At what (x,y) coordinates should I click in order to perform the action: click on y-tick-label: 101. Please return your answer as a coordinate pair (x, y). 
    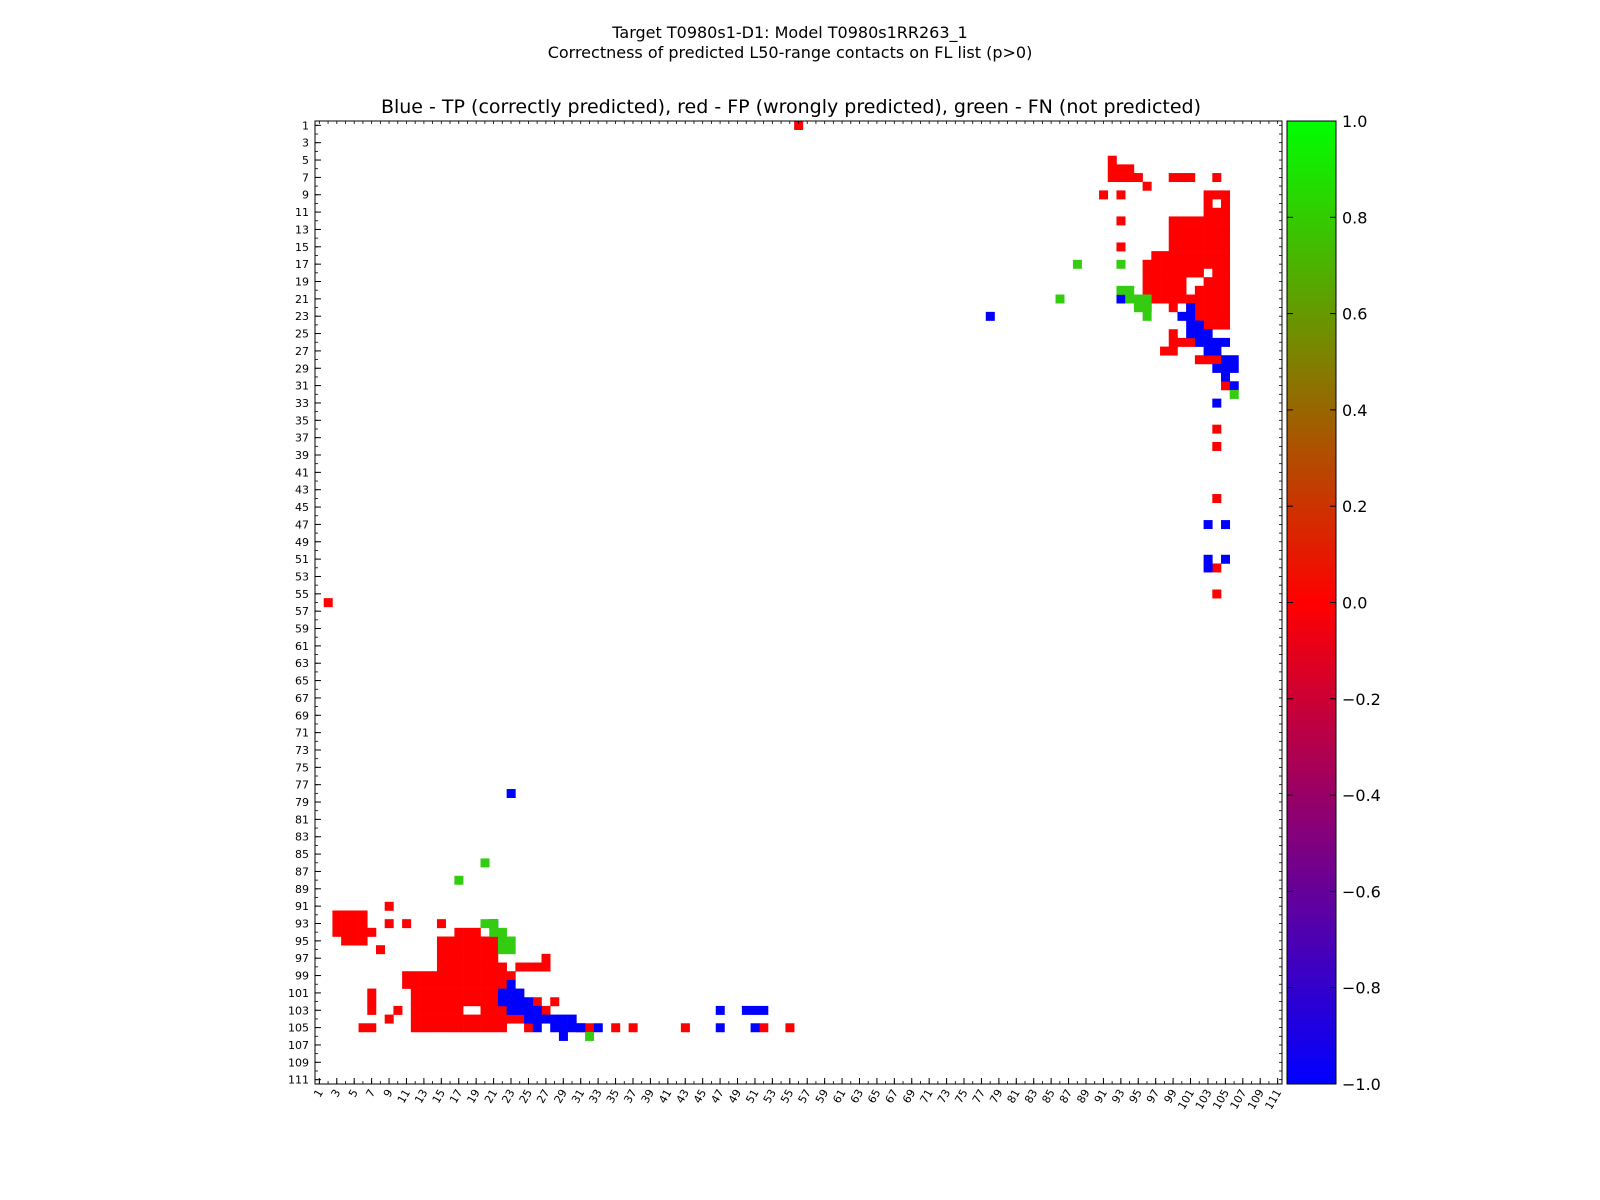
    Looking at the image, I should click on (298, 993).